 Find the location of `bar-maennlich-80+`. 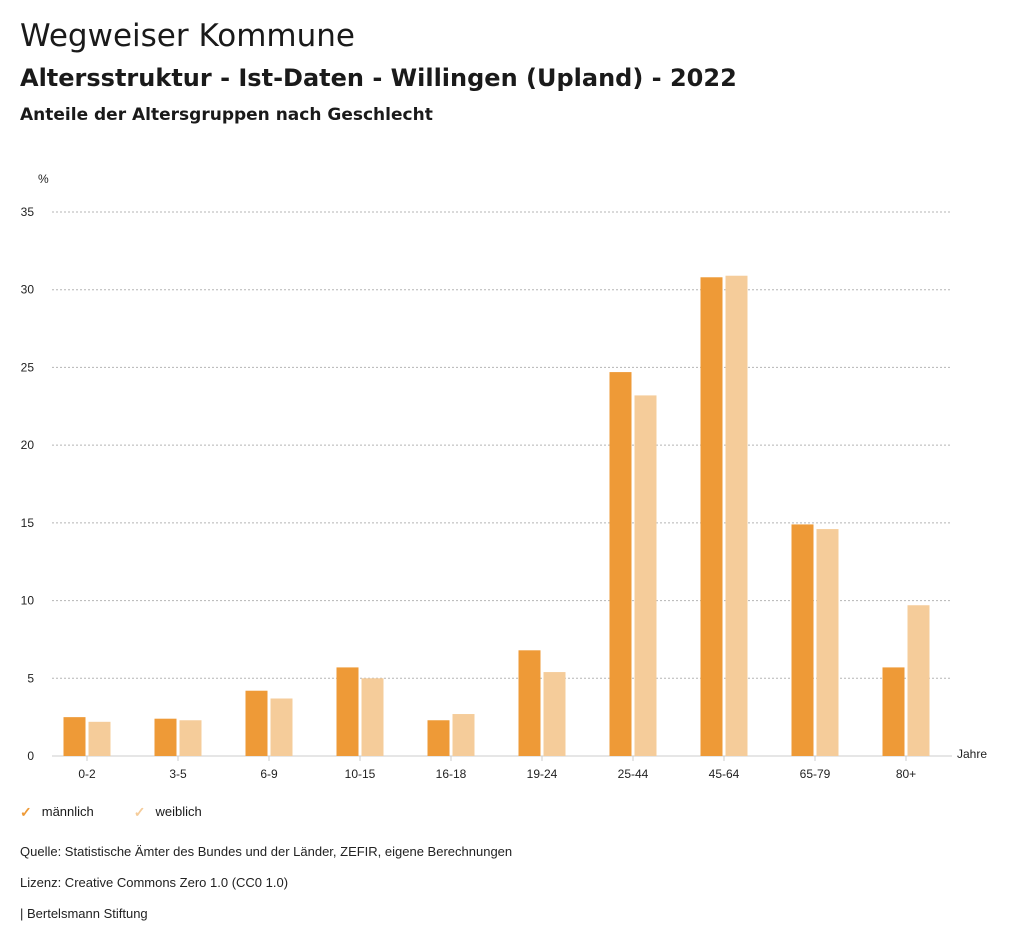

bar-maennlich-80+ is located at coordinates (893, 711).